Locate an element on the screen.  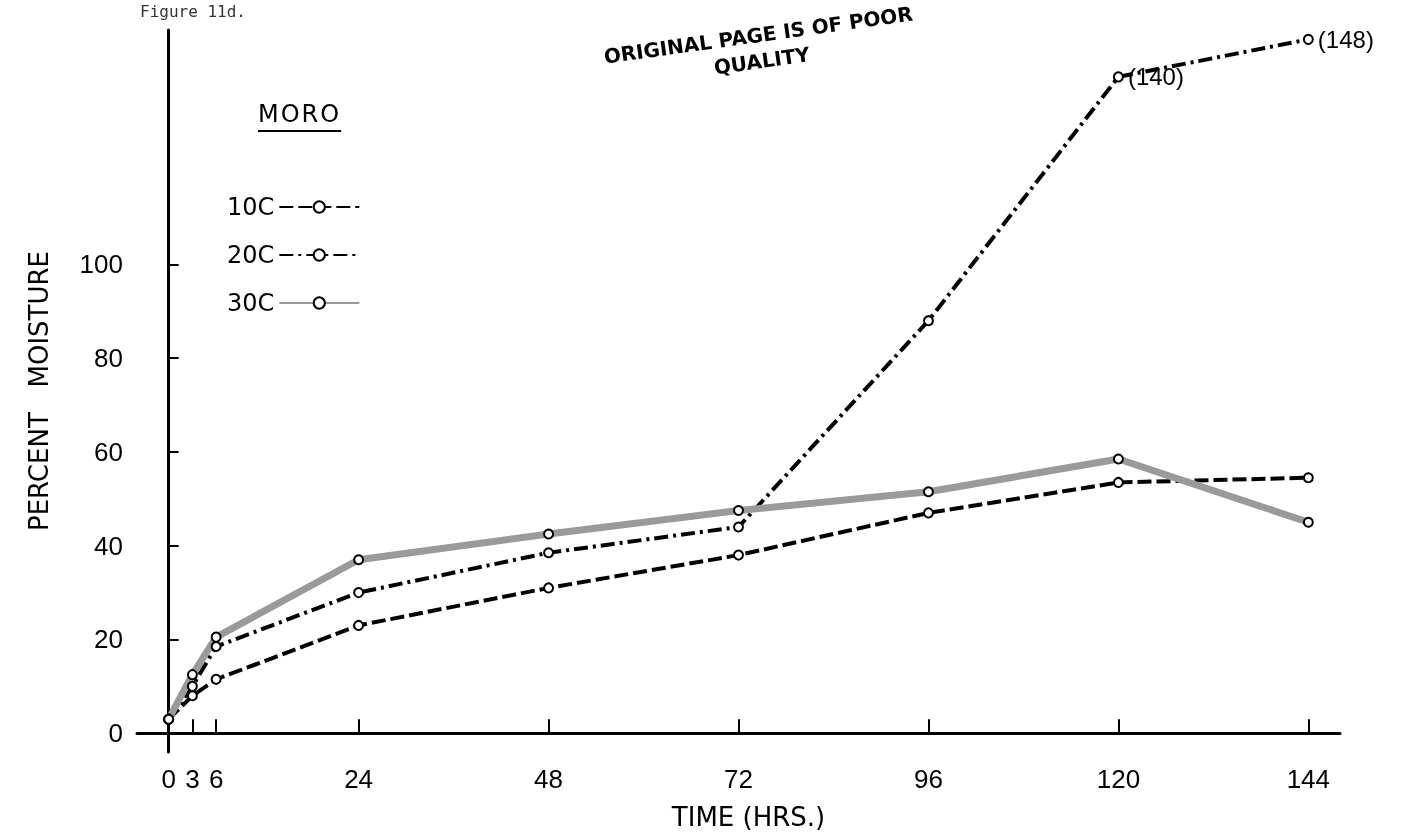
x-tick-label: 6 is located at coordinates (216, 779).